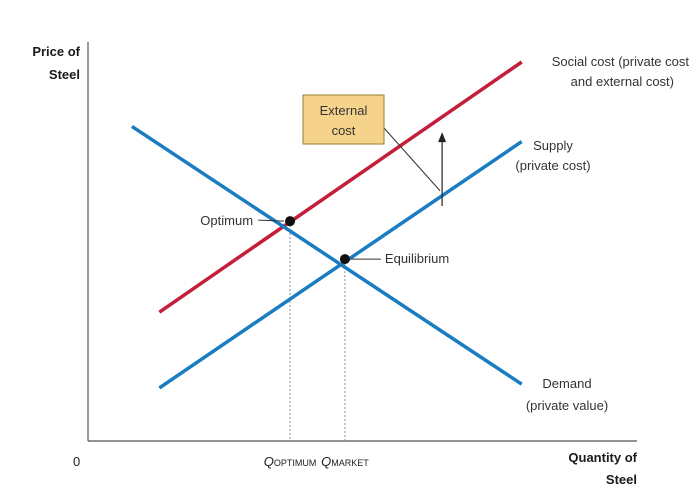 The width and height of the screenshot is (696, 502). Describe the element at coordinates (567, 405) in the screenshot. I see `demand-label-line-2: (private value)` at that location.